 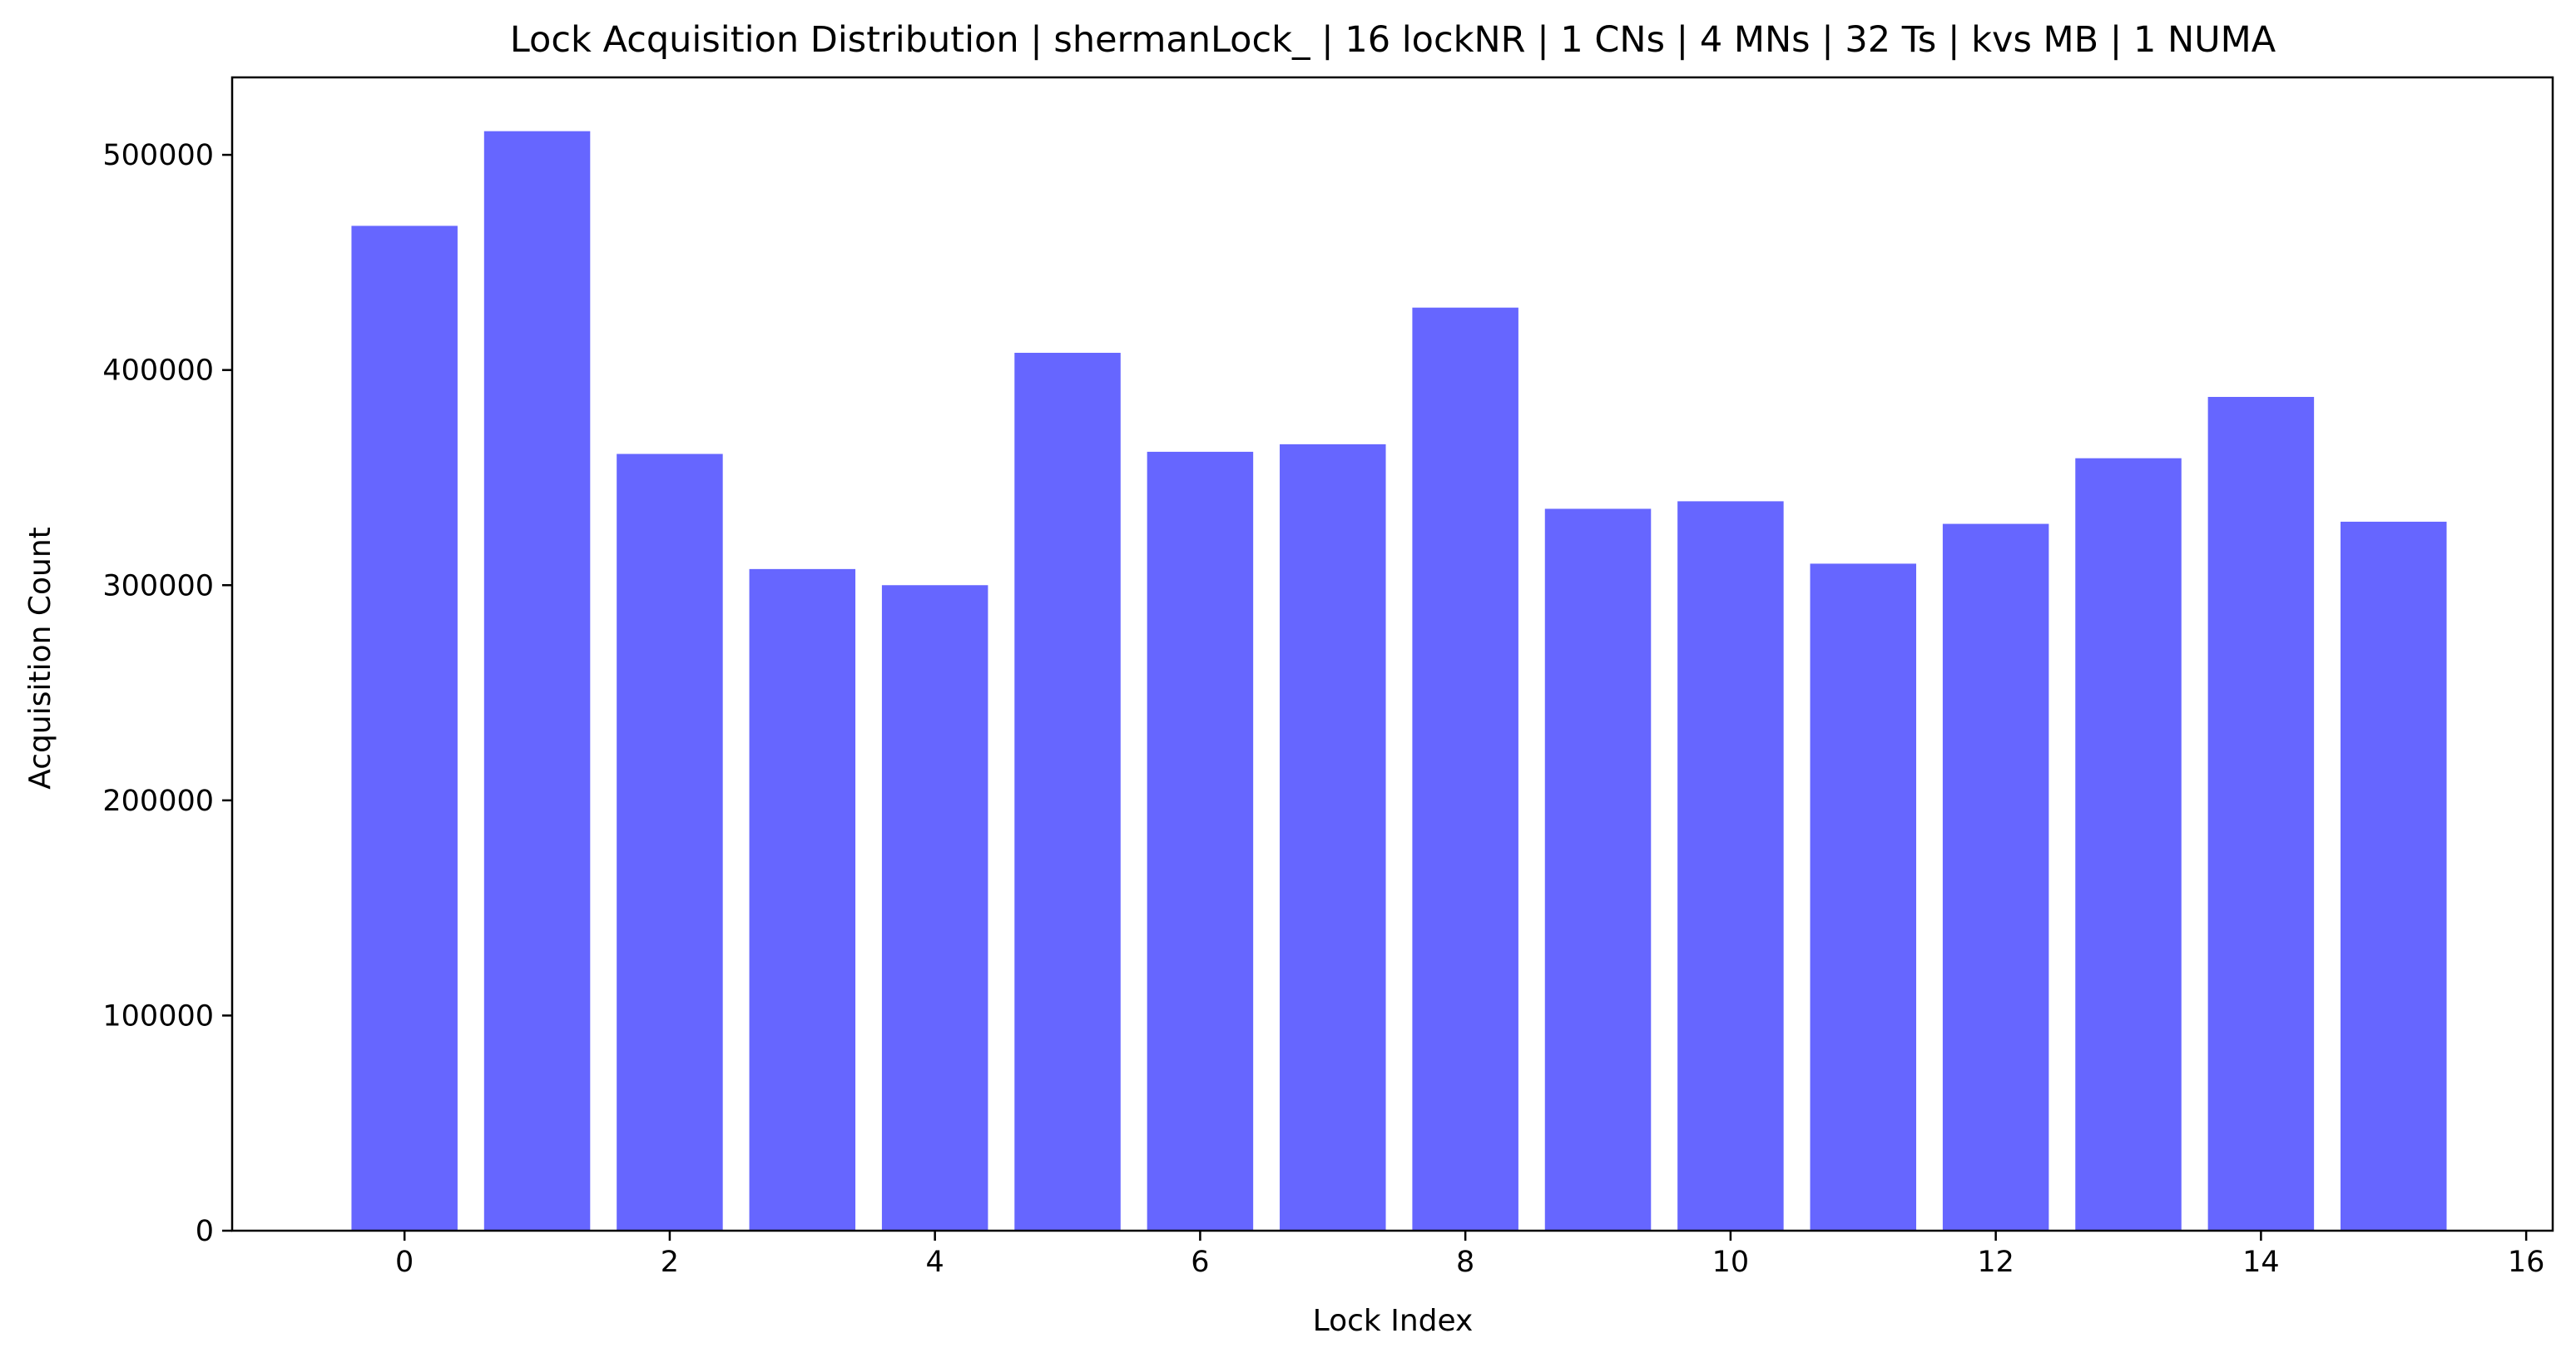 I want to click on x-tick-label: 10, so click(x=1731, y=1262).